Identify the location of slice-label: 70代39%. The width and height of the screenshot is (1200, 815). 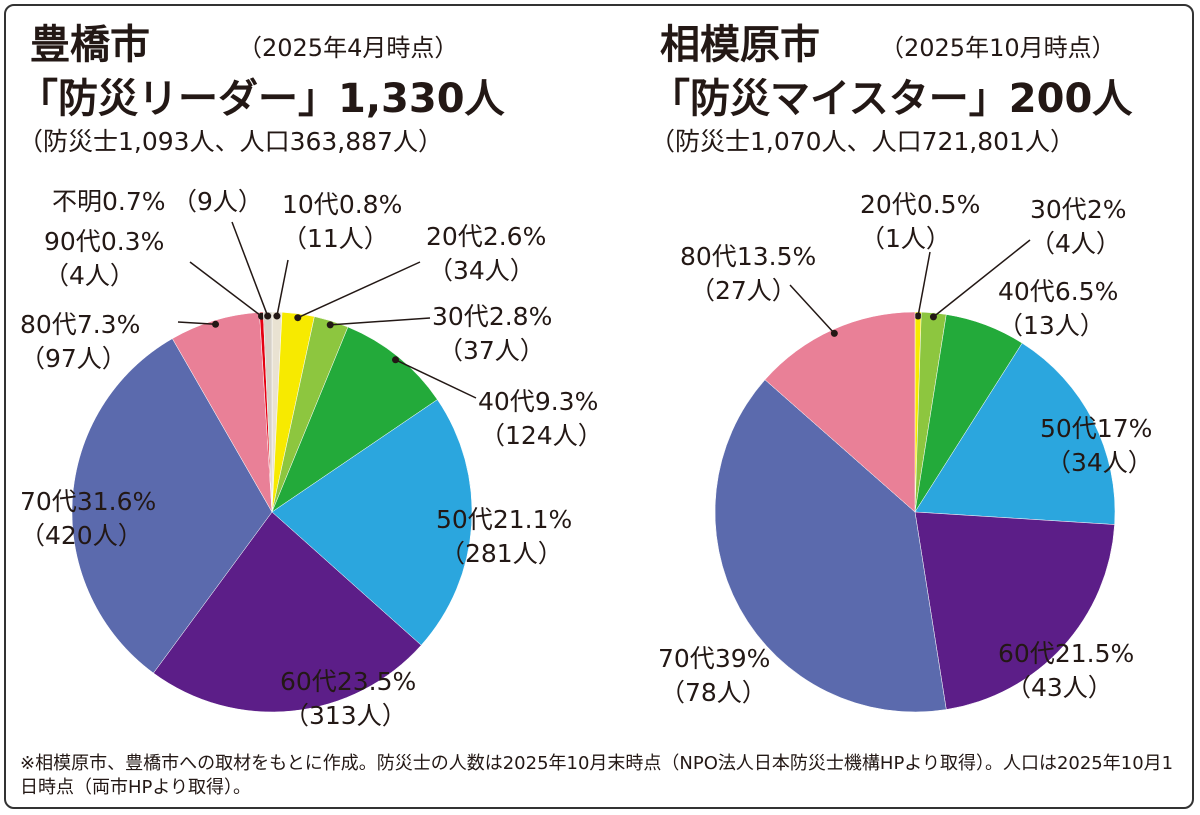
(714, 658).